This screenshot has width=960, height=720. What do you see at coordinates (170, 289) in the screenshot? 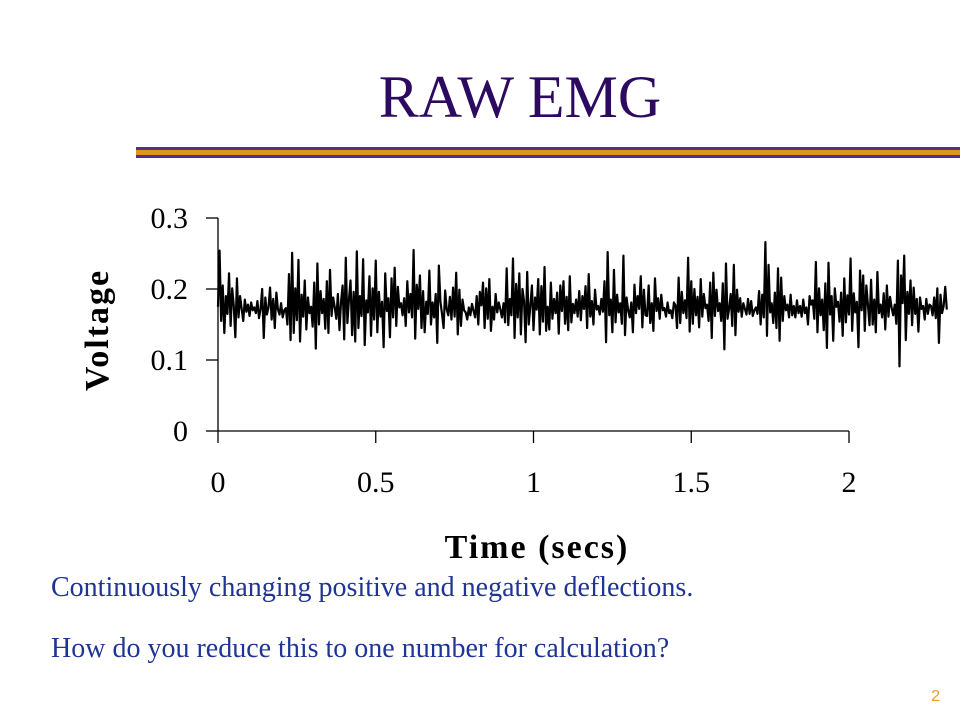
I see `y-tick-label: 0.2` at bounding box center [170, 289].